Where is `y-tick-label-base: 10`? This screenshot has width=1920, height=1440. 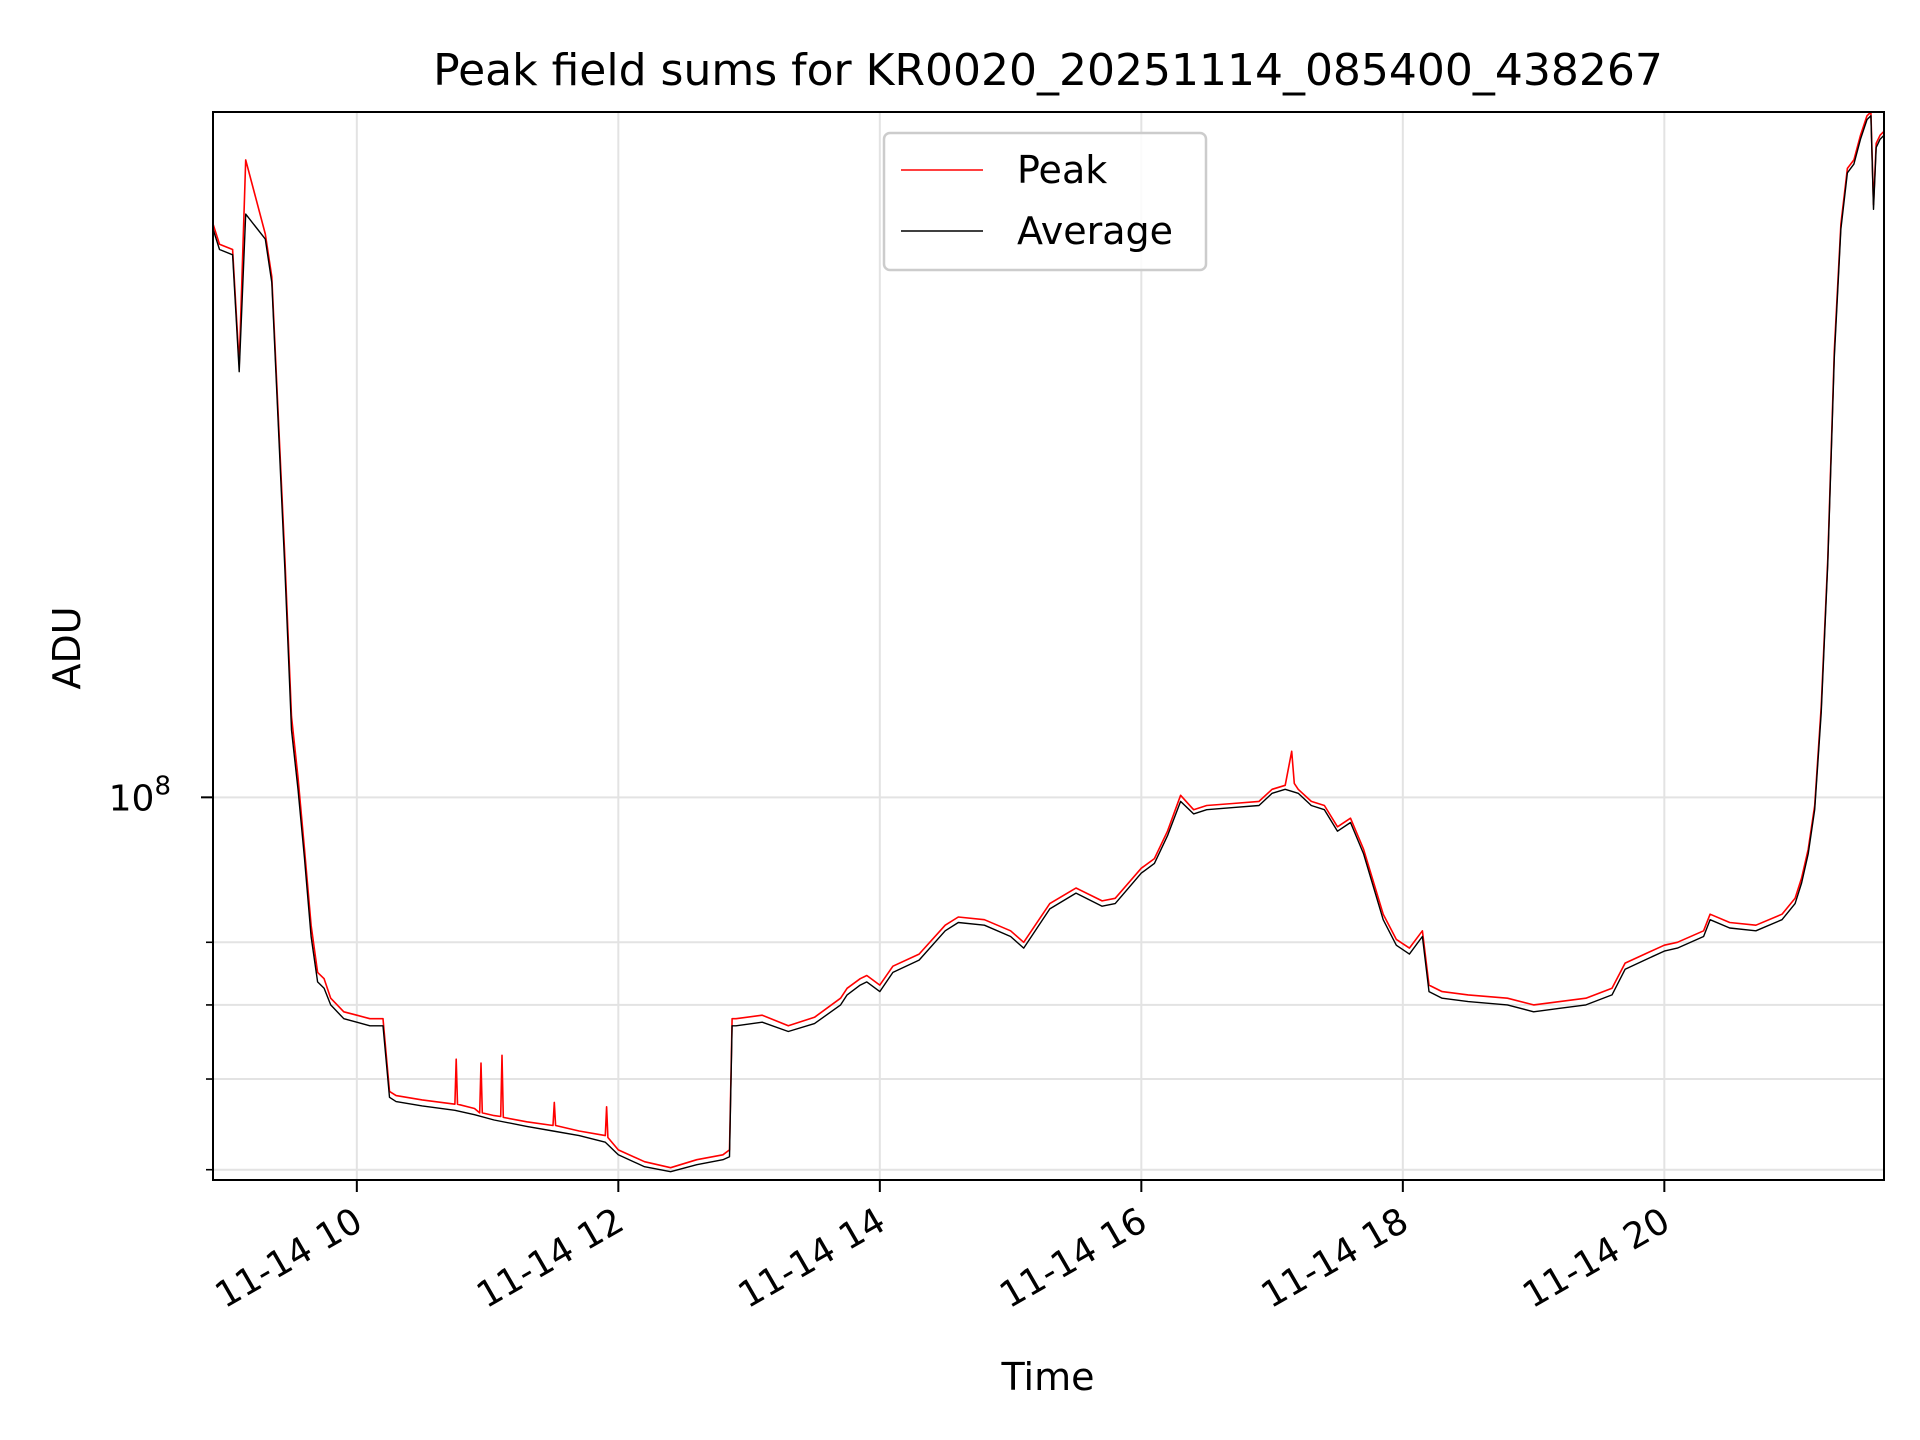
y-tick-label-base: 10 is located at coordinates (132, 798).